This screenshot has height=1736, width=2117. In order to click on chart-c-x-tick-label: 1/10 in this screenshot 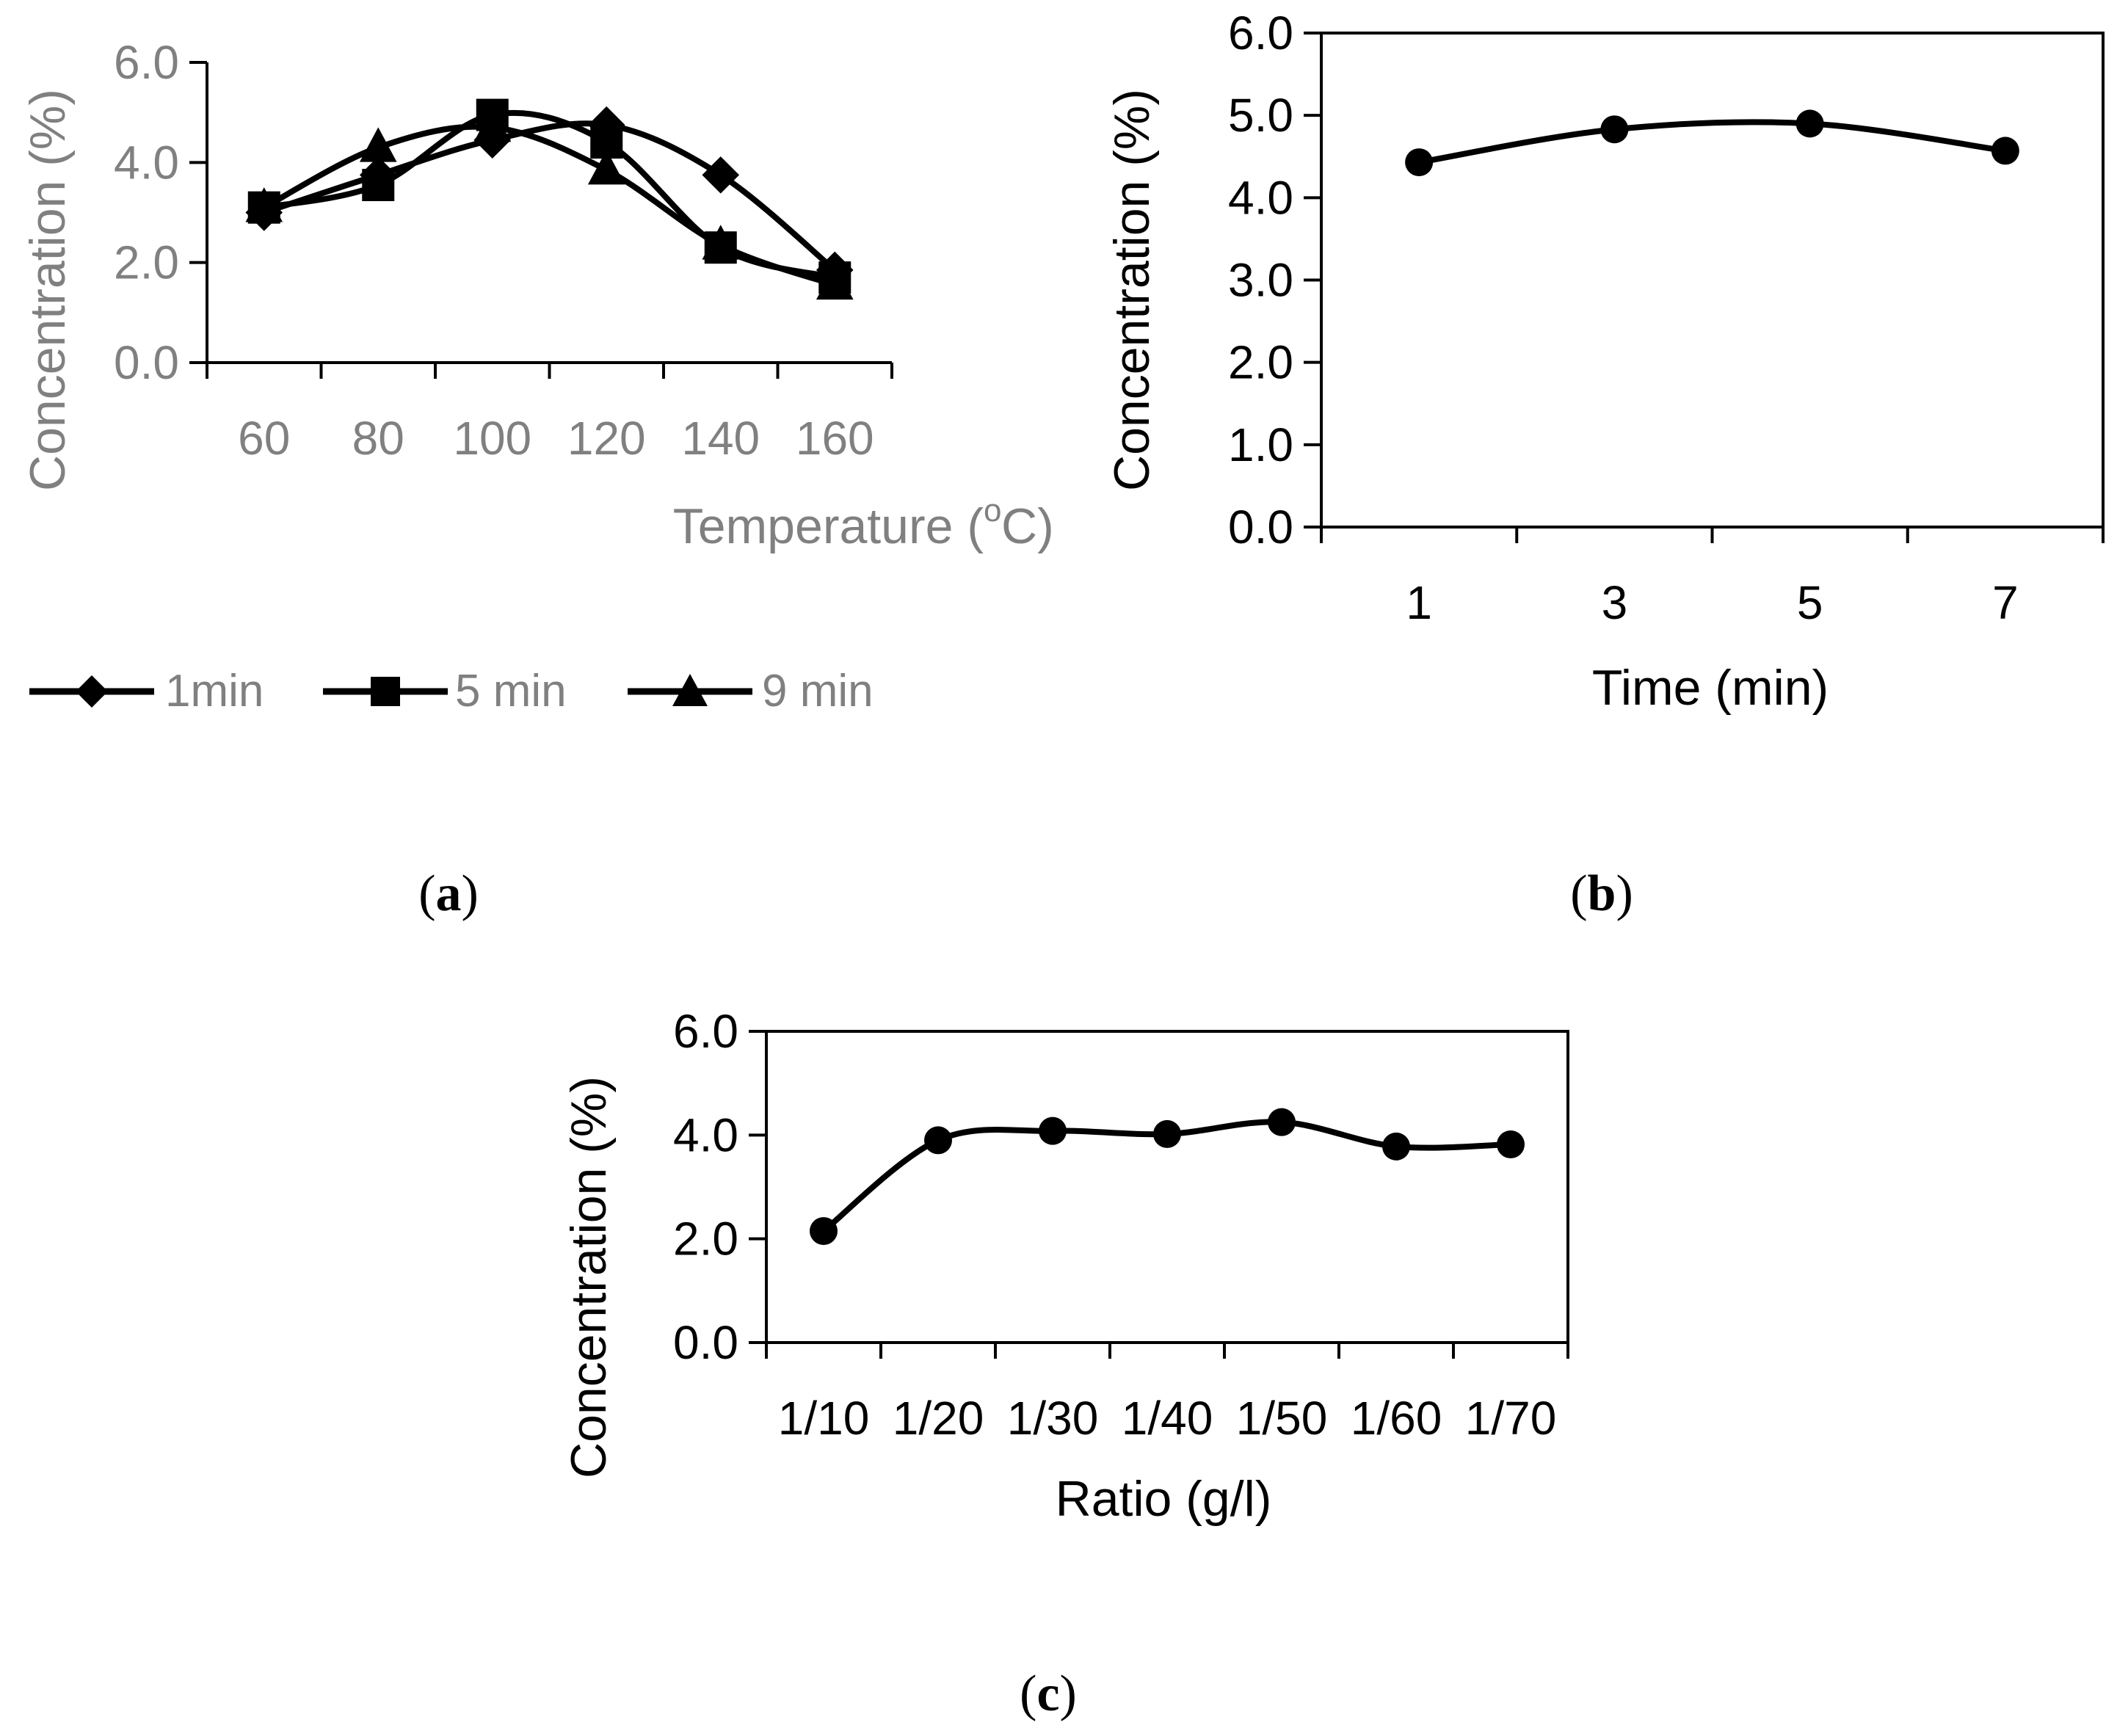, I will do `click(824, 1418)`.